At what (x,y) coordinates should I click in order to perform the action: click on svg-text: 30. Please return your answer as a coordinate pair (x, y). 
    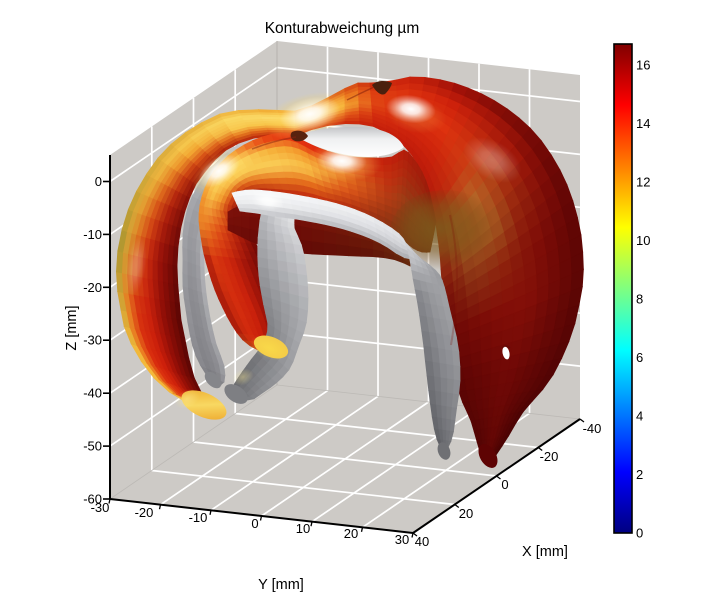
    Looking at the image, I should click on (402, 539).